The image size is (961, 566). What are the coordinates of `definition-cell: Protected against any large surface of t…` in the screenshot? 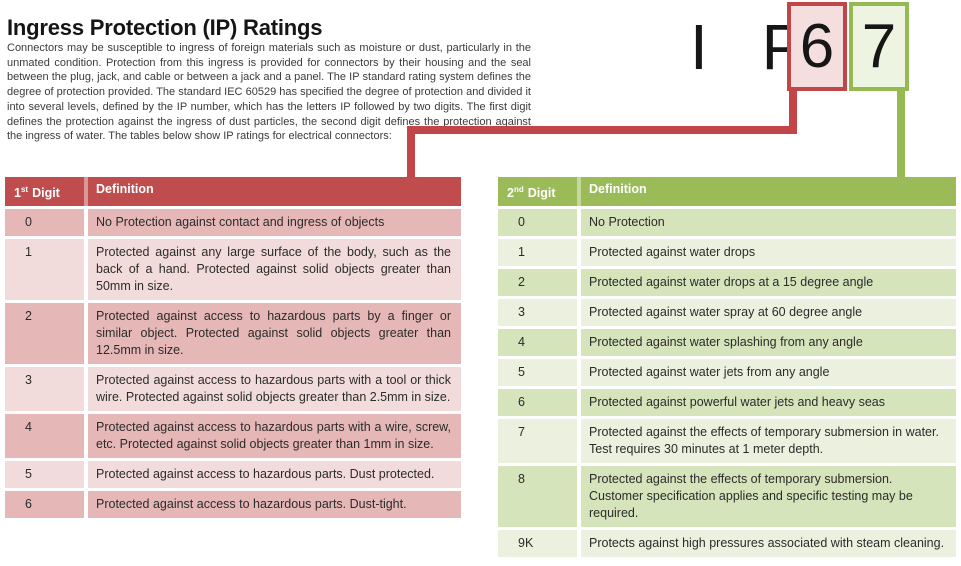 It's located at (274, 270).